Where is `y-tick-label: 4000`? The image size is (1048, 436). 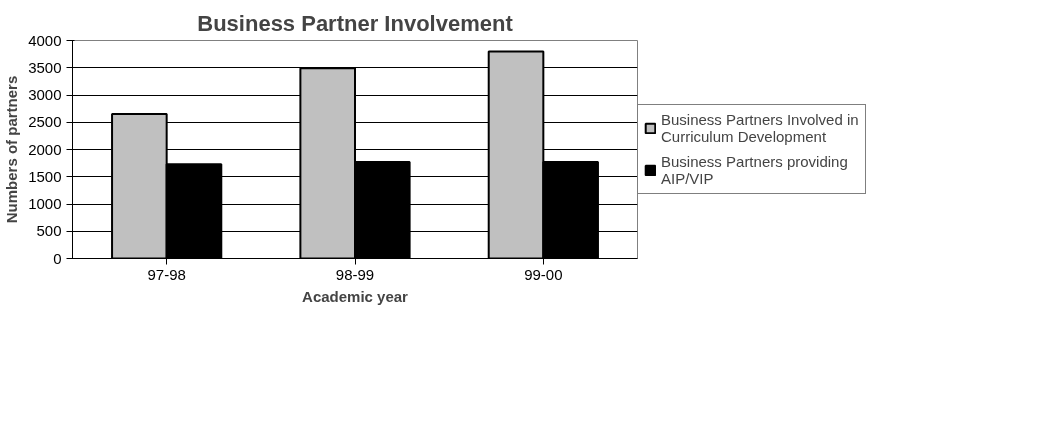
y-tick-label: 4000 is located at coordinates (45, 40).